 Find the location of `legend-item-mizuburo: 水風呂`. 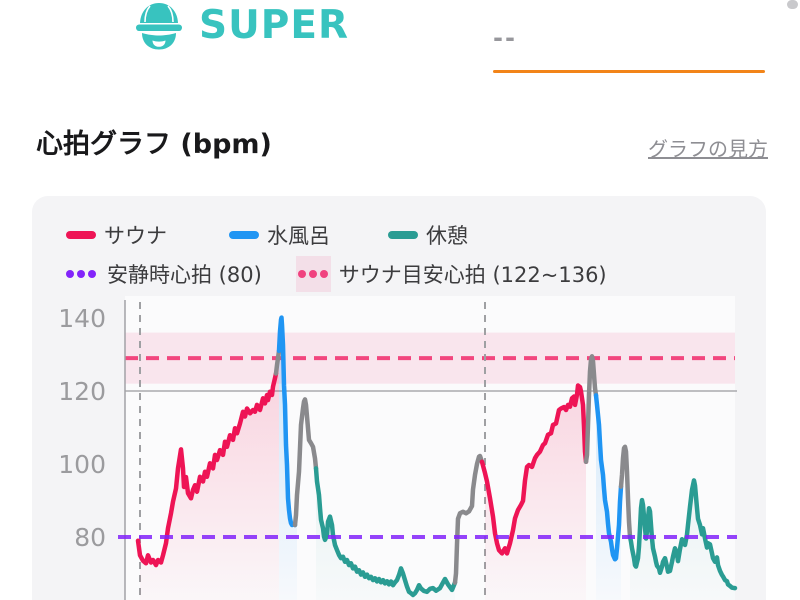

legend-item-mizuburo: 水風呂 is located at coordinates (279, 235).